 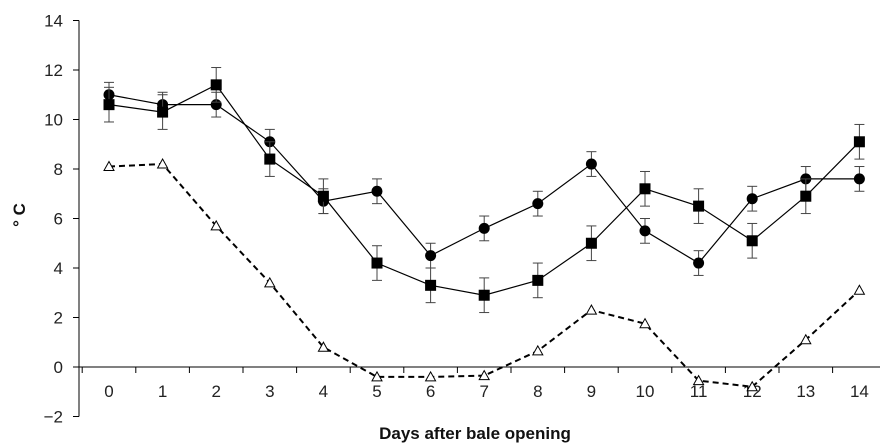 What do you see at coordinates (58, 318) in the screenshot?
I see `y-tick-label: 2` at bounding box center [58, 318].